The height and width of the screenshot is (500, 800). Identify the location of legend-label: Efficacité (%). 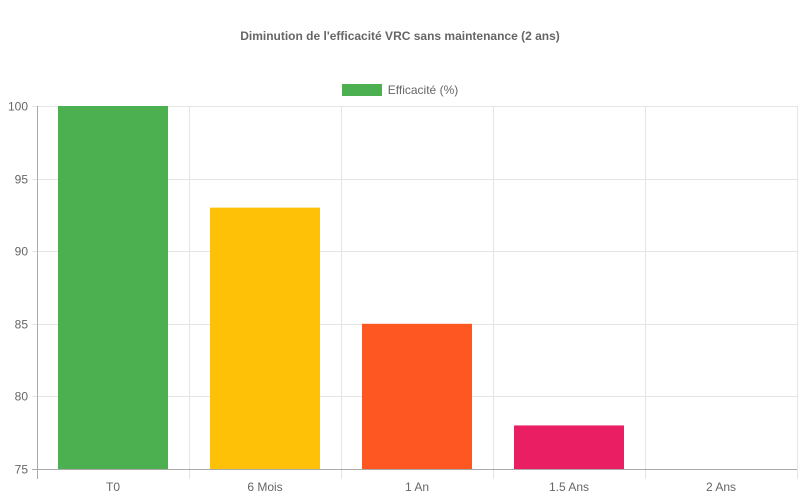
(423, 90).